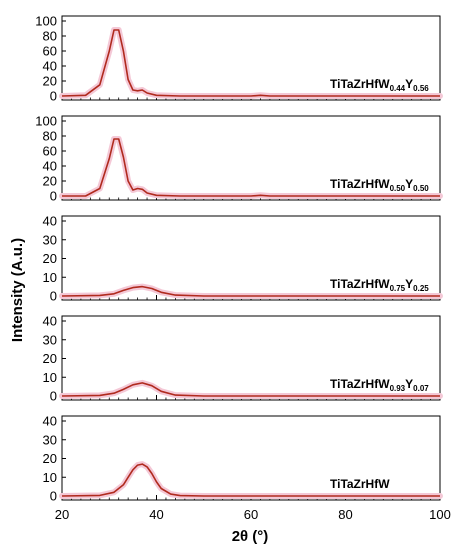 The width and height of the screenshot is (455, 550). I want to click on sample-label: TiTaZrHfW, so click(360, 484).